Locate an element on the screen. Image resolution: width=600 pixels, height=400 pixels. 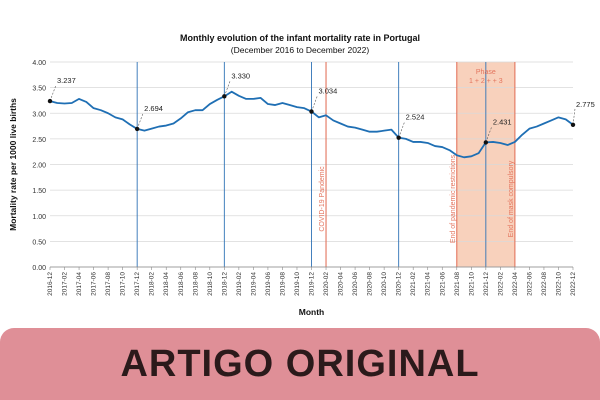
x-tick-label: 2019-04 is located at coordinates (253, 284).